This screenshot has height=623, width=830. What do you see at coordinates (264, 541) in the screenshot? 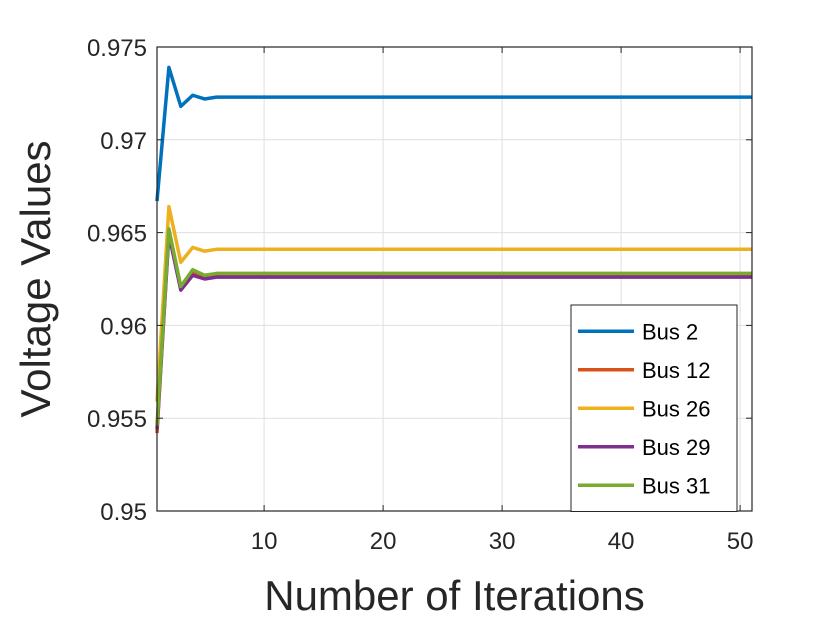
I see `x-tick-label: 10` at bounding box center [264, 541].